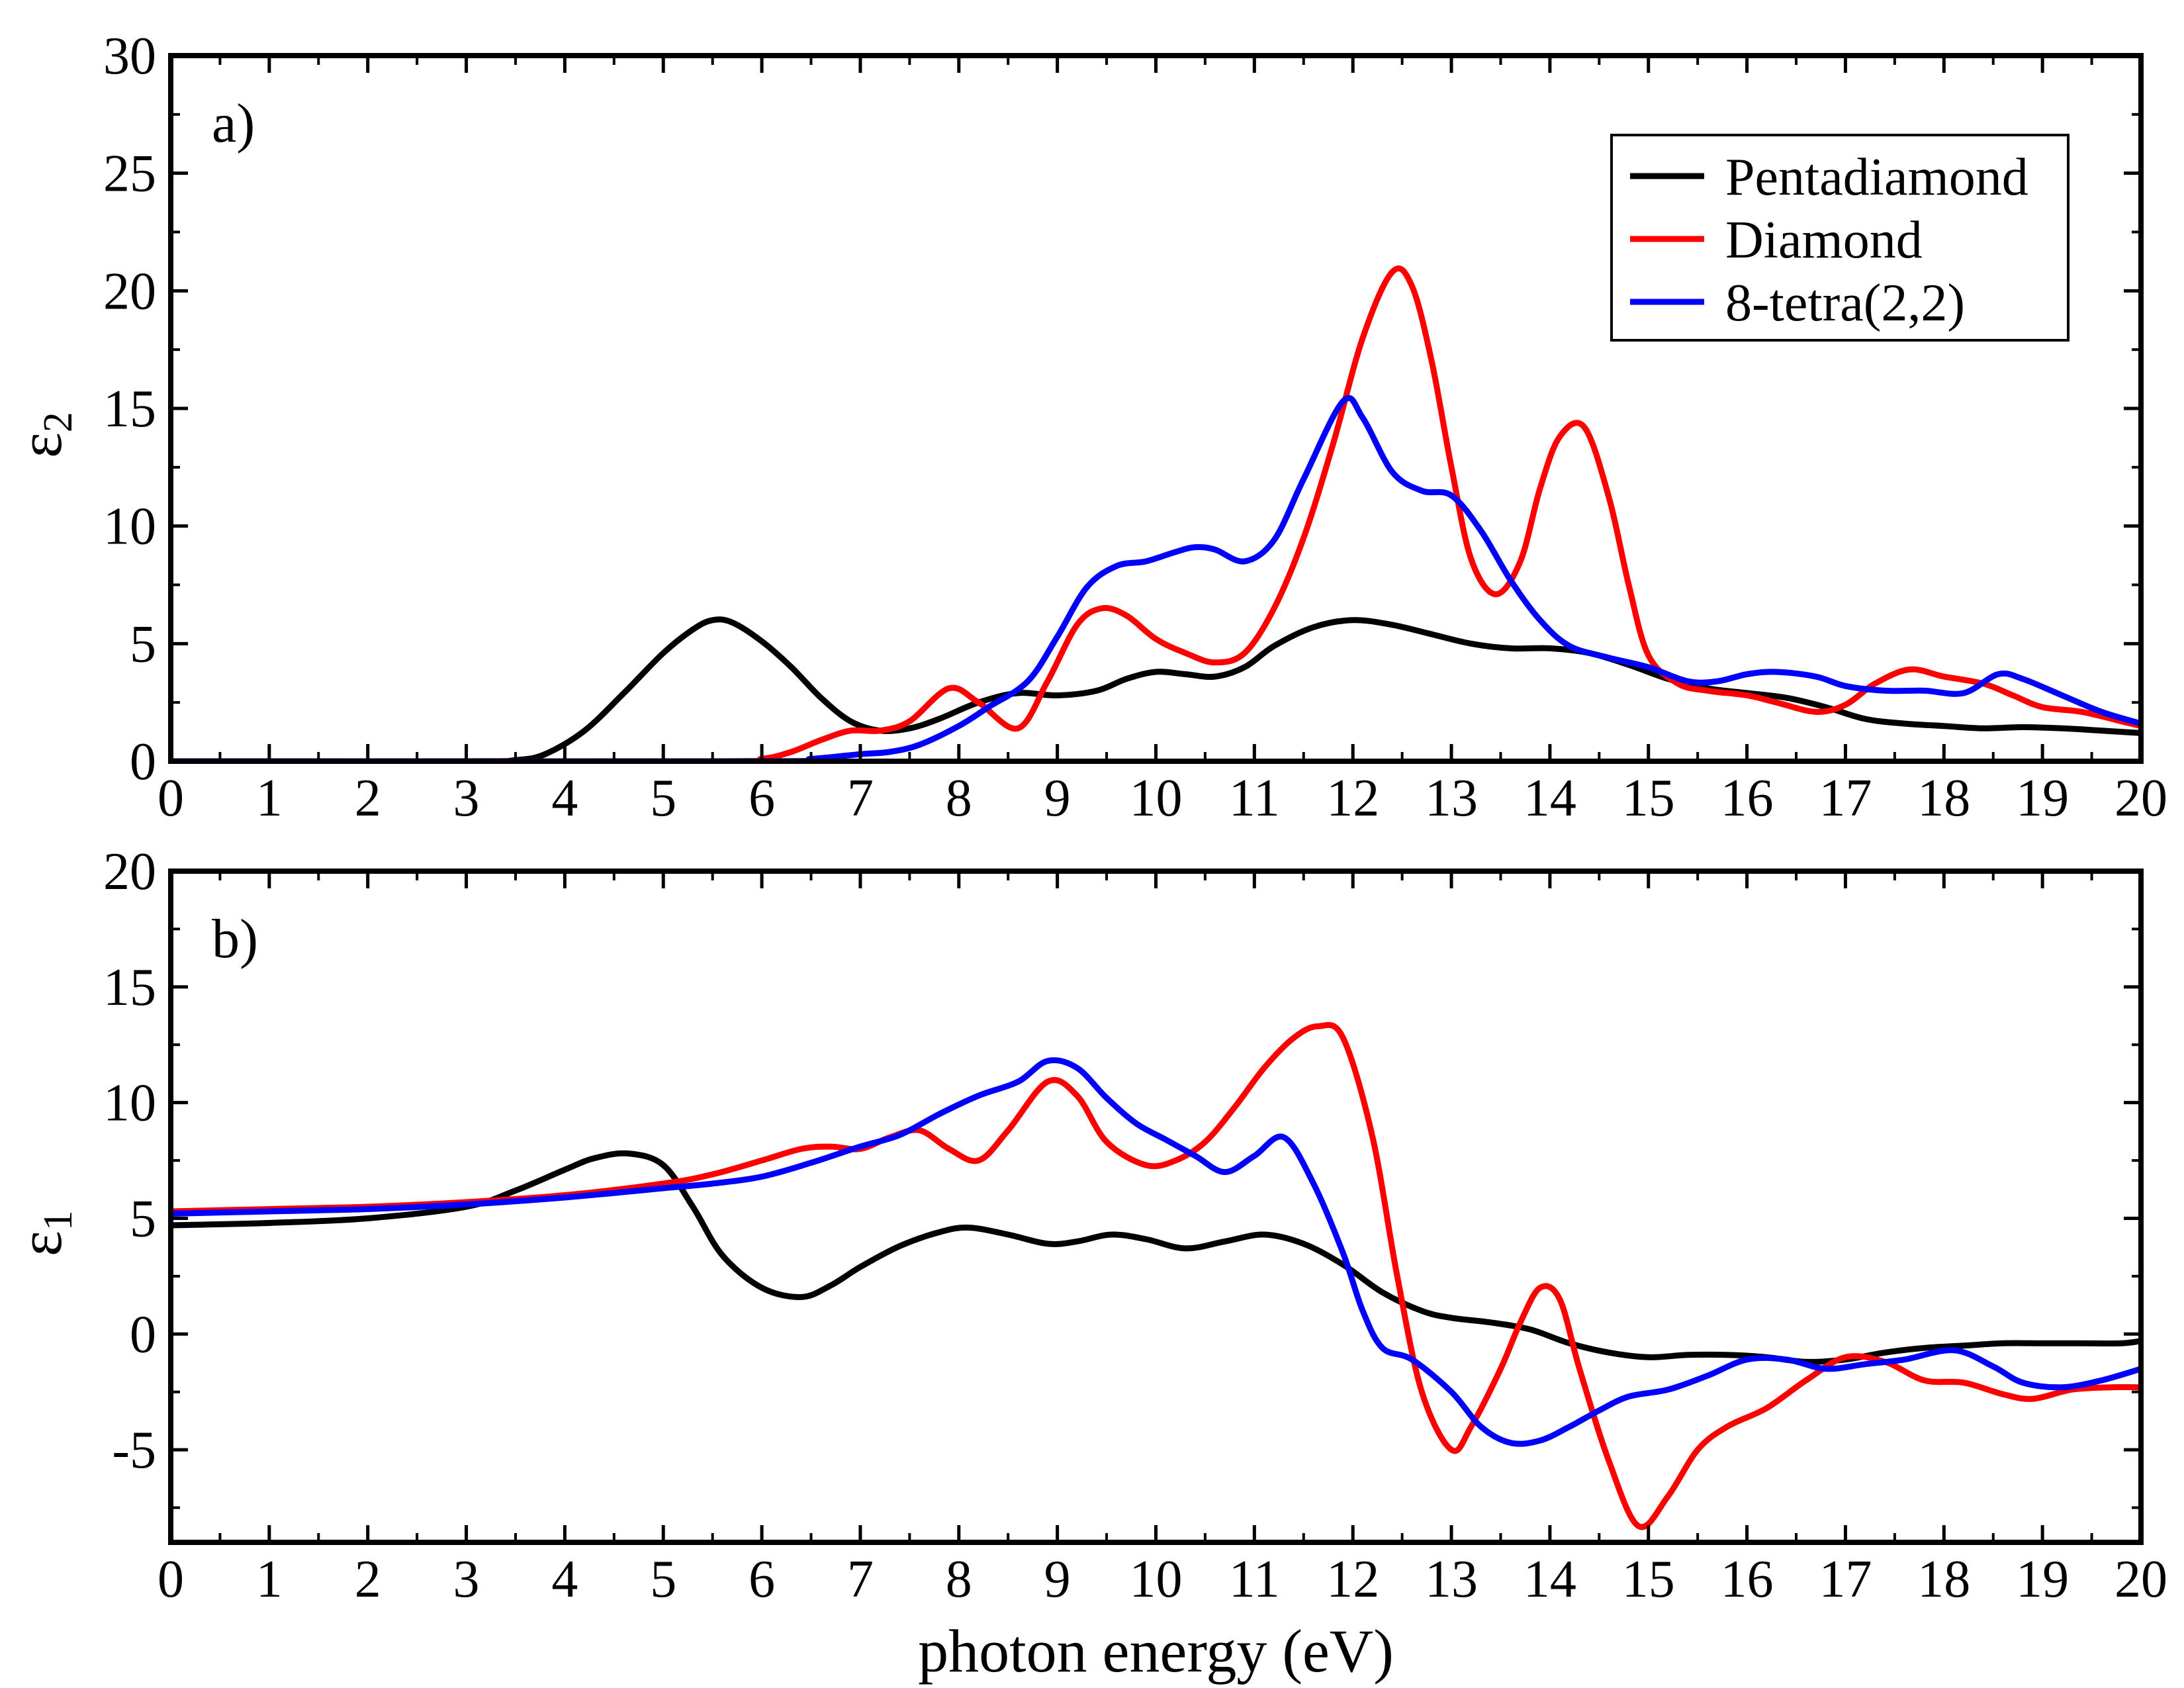  I want to click on panel-b-y-axis-label: ε1, so click(44, 1233).